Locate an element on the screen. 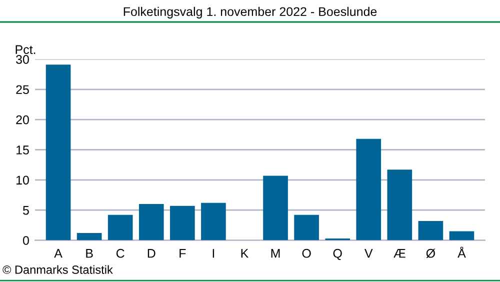 This screenshot has height=282, width=500. x-tick-label: Å is located at coordinates (462, 252).